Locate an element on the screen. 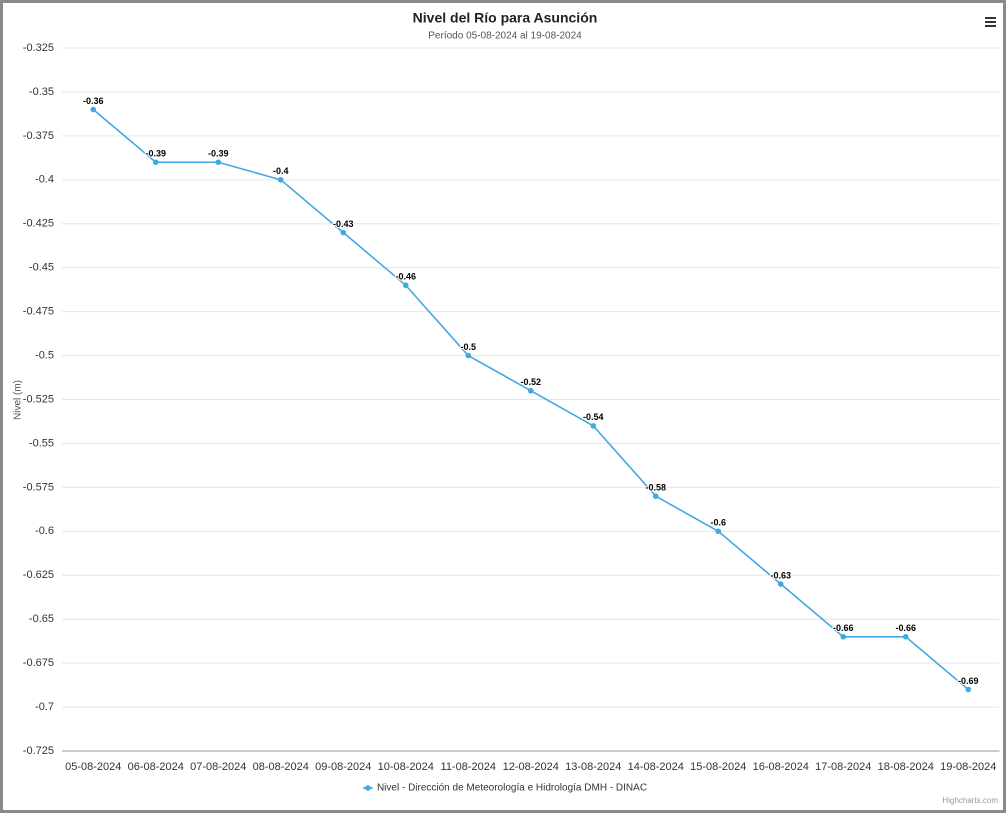  x-tick-label: 08-08-2024 is located at coordinates (281, 767).